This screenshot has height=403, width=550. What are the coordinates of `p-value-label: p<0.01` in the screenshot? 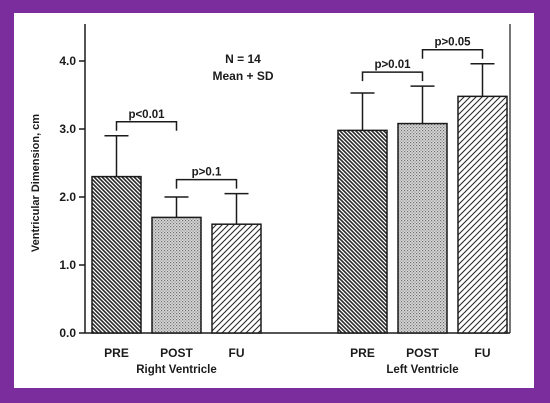 It's located at (146, 115).